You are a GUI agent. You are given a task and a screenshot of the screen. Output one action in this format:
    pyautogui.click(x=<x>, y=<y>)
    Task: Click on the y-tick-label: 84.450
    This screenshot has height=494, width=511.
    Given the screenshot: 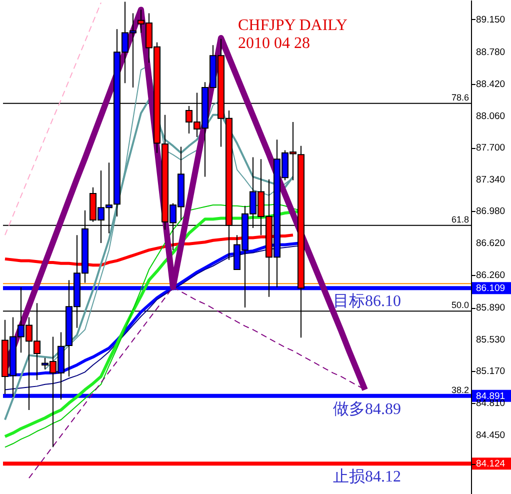 What is the action you would take?
    pyautogui.click(x=491, y=435)
    